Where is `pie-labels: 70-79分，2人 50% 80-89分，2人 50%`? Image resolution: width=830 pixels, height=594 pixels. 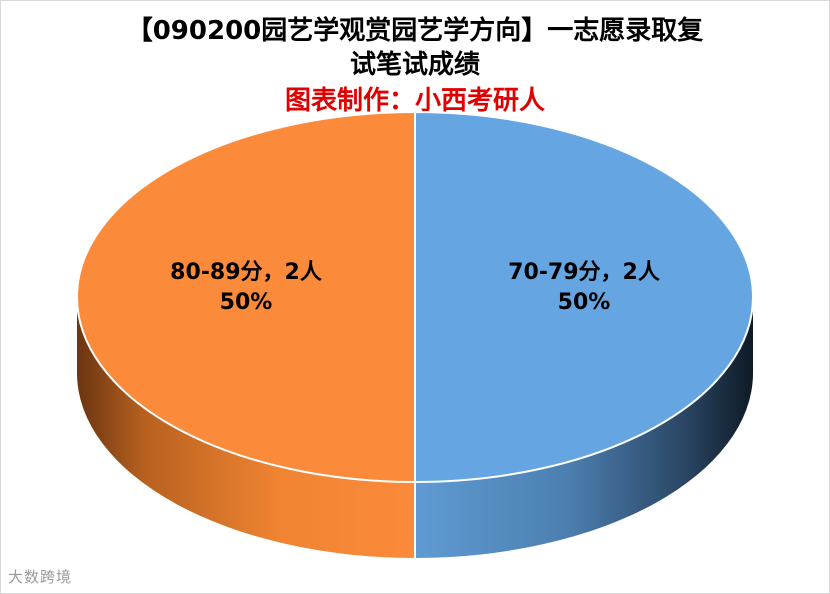
pie-labels: 70-79分，2人 50% 80-89分，2人 50% is located at coordinates (415, 287).